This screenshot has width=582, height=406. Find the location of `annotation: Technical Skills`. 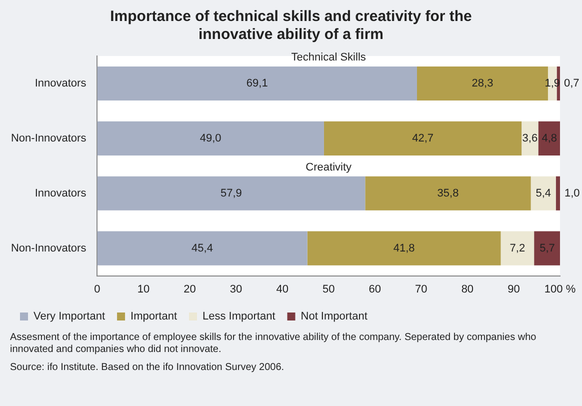

annotation: Technical Skills is located at coordinates (328, 58).